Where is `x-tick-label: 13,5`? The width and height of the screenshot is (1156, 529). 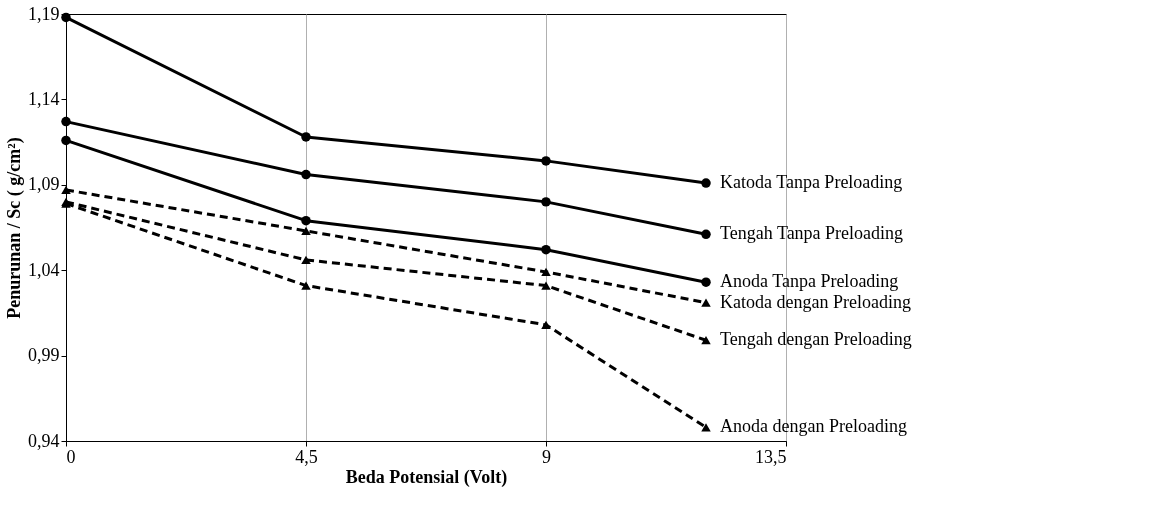
x-tick-label: 13,5 is located at coordinates (771, 456).